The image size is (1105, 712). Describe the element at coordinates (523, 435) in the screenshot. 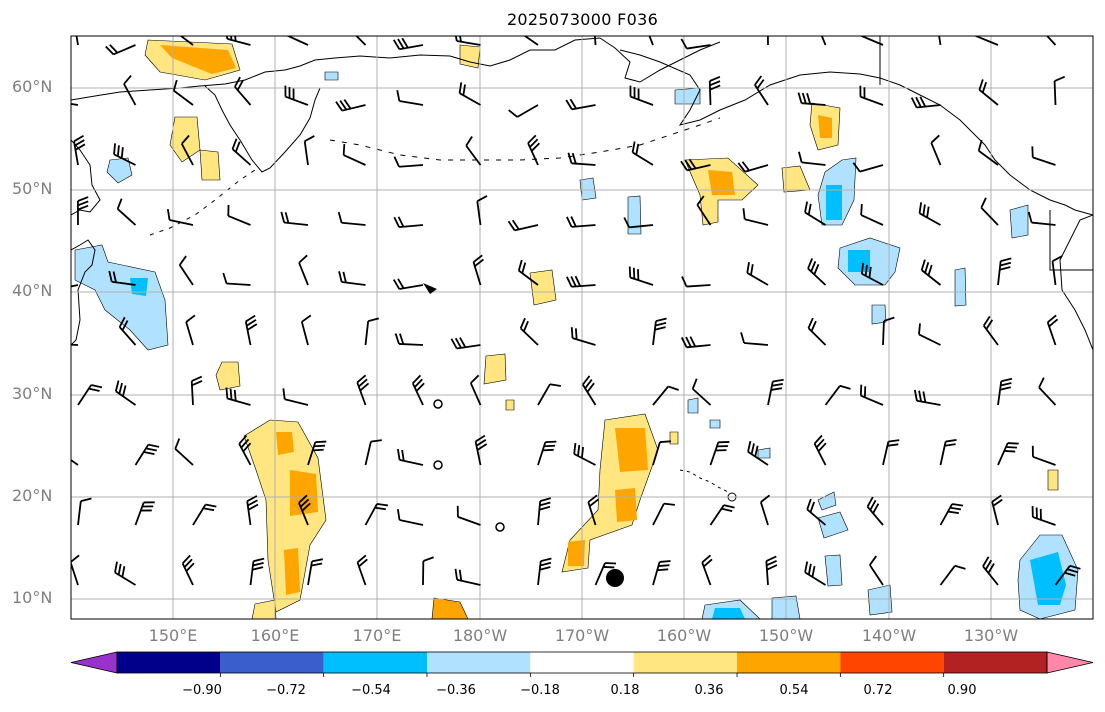

I see `markers` at that location.